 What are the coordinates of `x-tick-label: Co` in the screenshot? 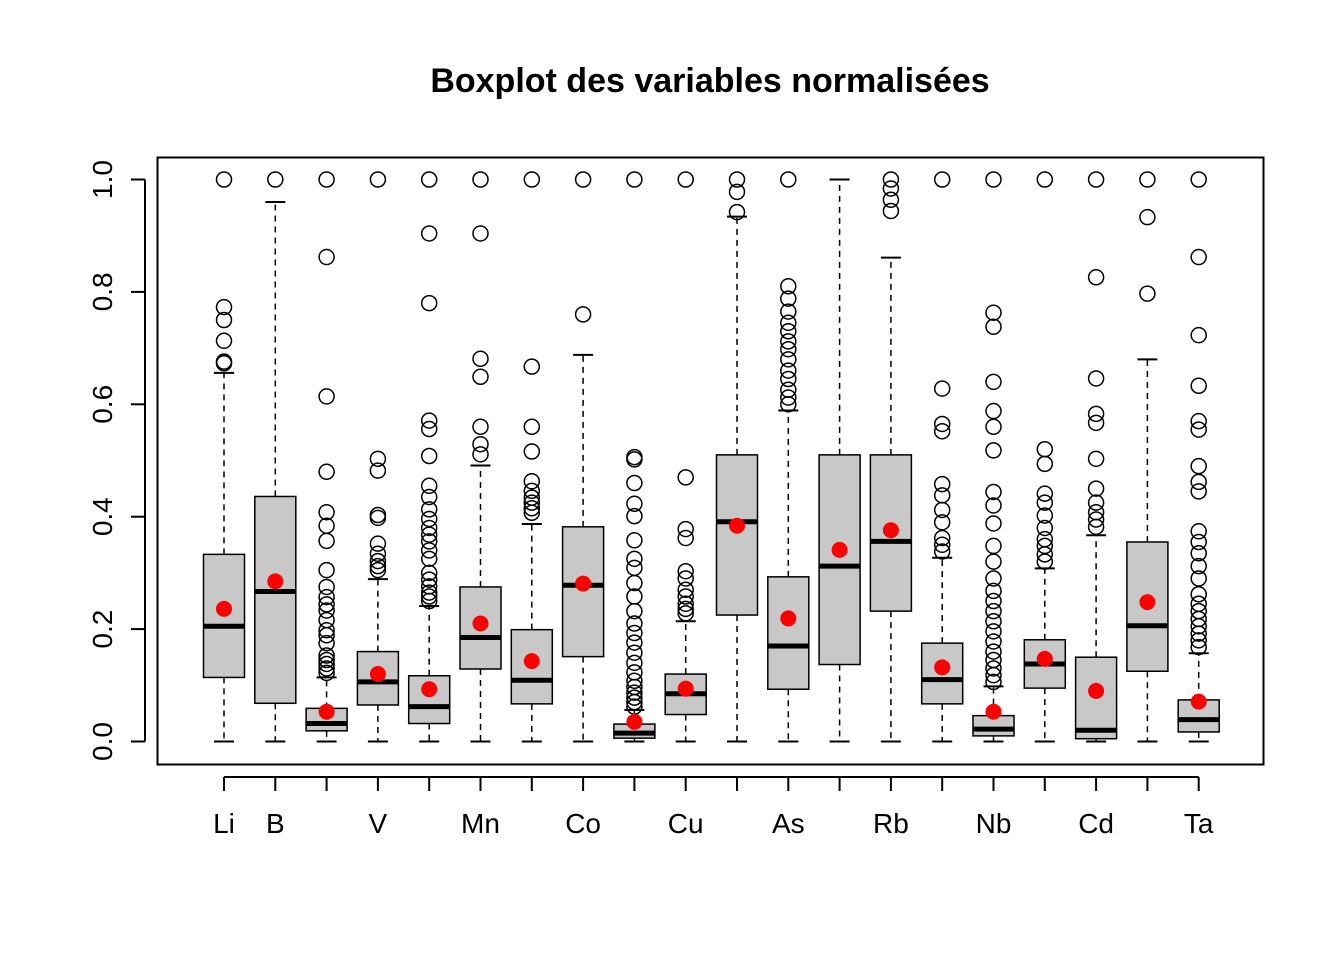 It's located at (583, 823).